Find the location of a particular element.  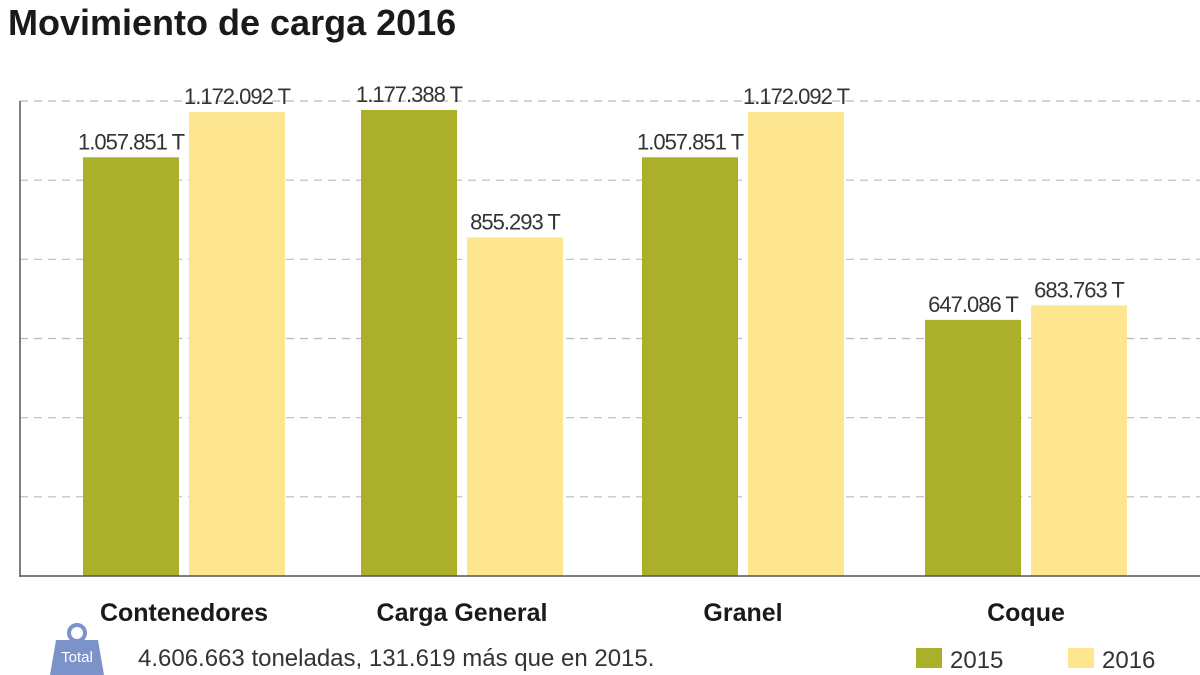

data-label: 1.177.388 T is located at coordinates (409, 94).